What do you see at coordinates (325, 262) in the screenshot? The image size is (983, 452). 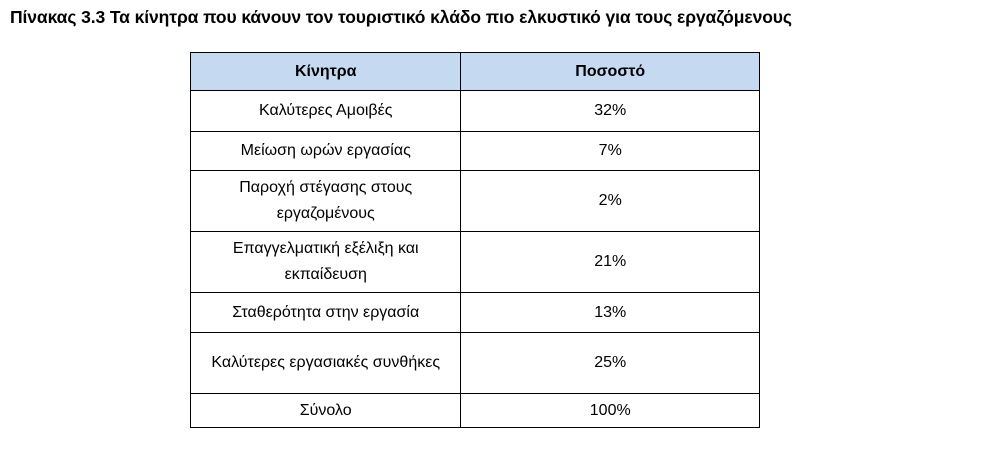 I see `motive-cell: Επαγγελματική εξέλιξη και εκπαίδευση` at bounding box center [325, 262].